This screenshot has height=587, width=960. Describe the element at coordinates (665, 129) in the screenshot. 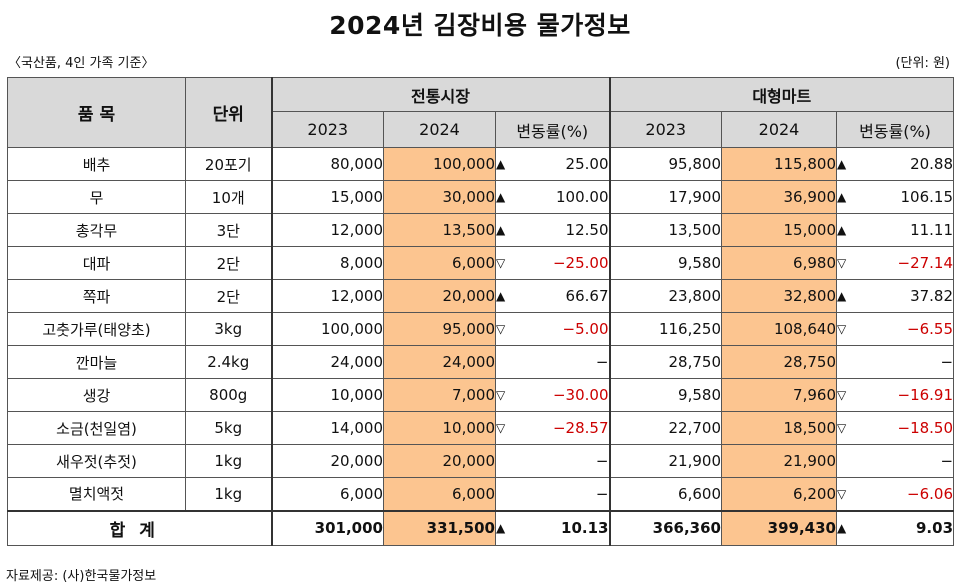

I see `header-mart-2023: 2023` at that location.